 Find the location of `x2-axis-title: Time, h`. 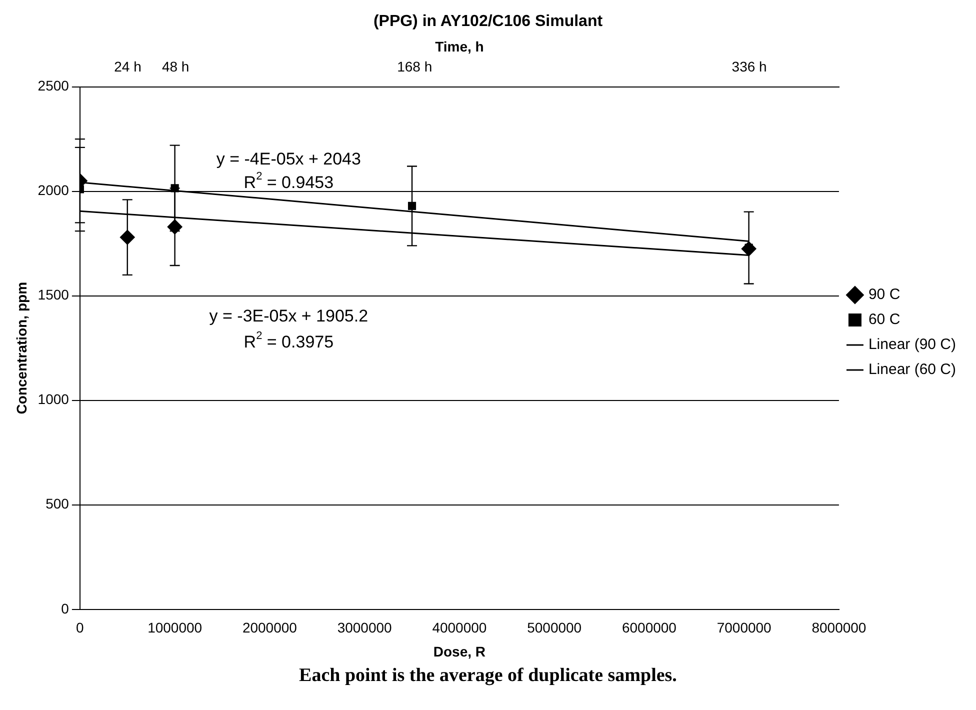

x2-axis-title: Time, h is located at coordinates (459, 46).